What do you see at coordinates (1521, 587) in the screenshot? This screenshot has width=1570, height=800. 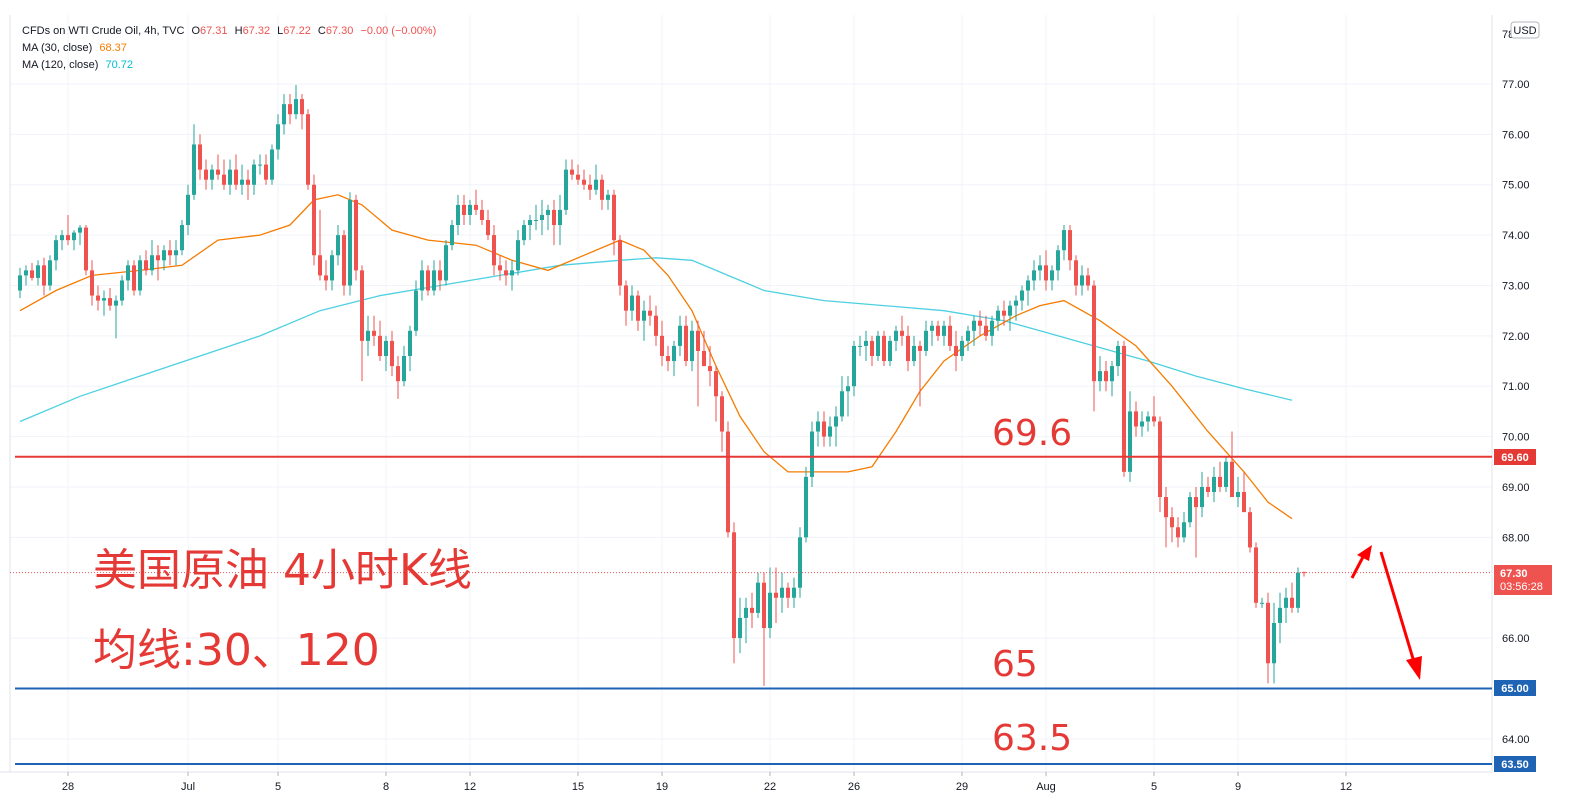 I see `countdown-text: 03:56:28` at bounding box center [1521, 587].